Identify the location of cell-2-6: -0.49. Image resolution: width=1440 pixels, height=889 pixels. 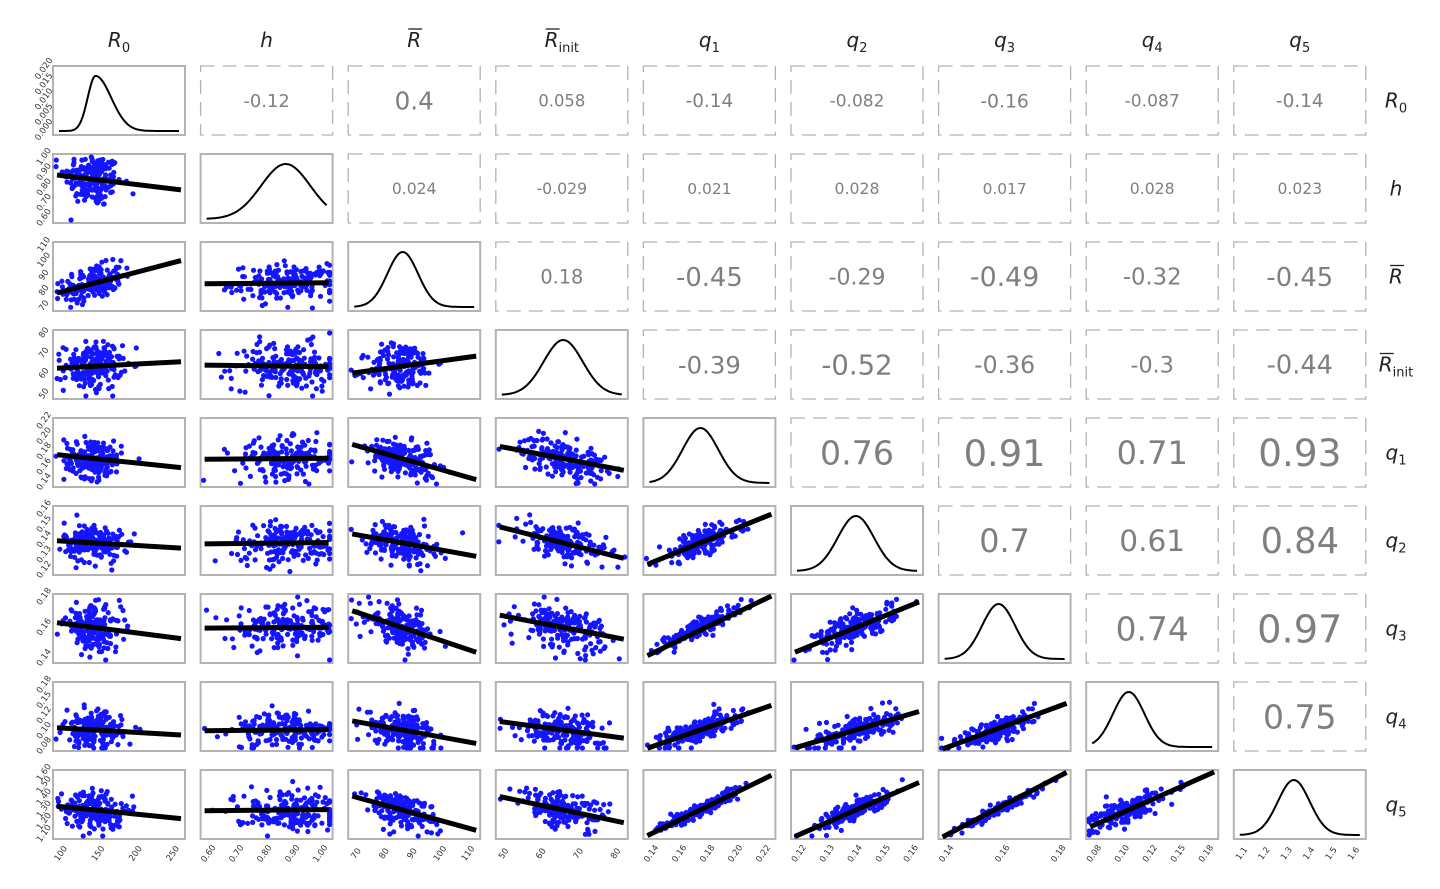
(1004, 276).